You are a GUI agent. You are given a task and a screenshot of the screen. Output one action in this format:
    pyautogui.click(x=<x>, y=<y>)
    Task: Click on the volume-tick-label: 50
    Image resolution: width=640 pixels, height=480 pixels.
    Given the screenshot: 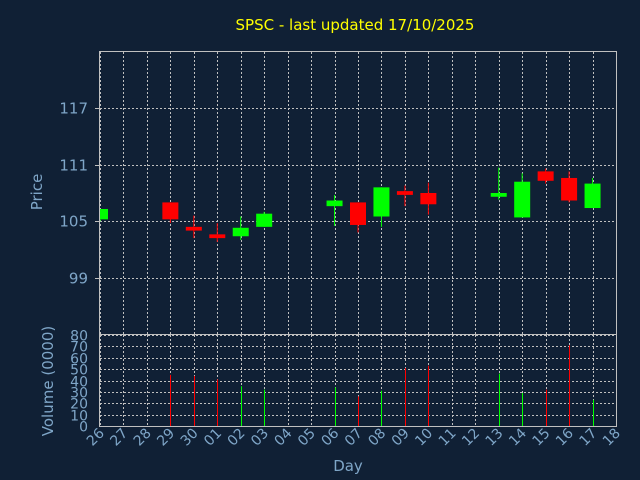 What is the action you would take?
    pyautogui.click(x=79, y=371)
    